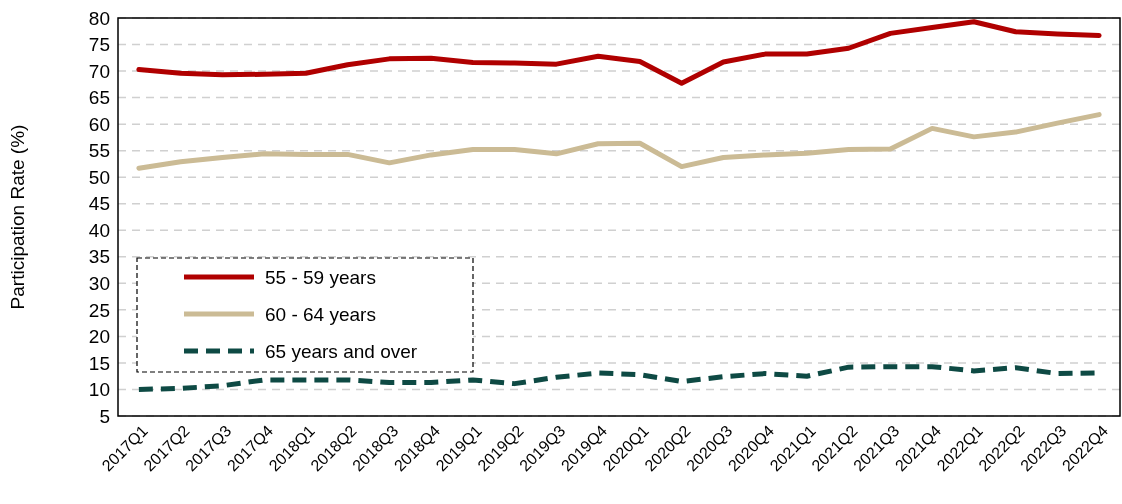 This screenshot has height=504, width=1122. What do you see at coordinates (99, 124) in the screenshot?
I see `y-tick-label: 60` at bounding box center [99, 124].